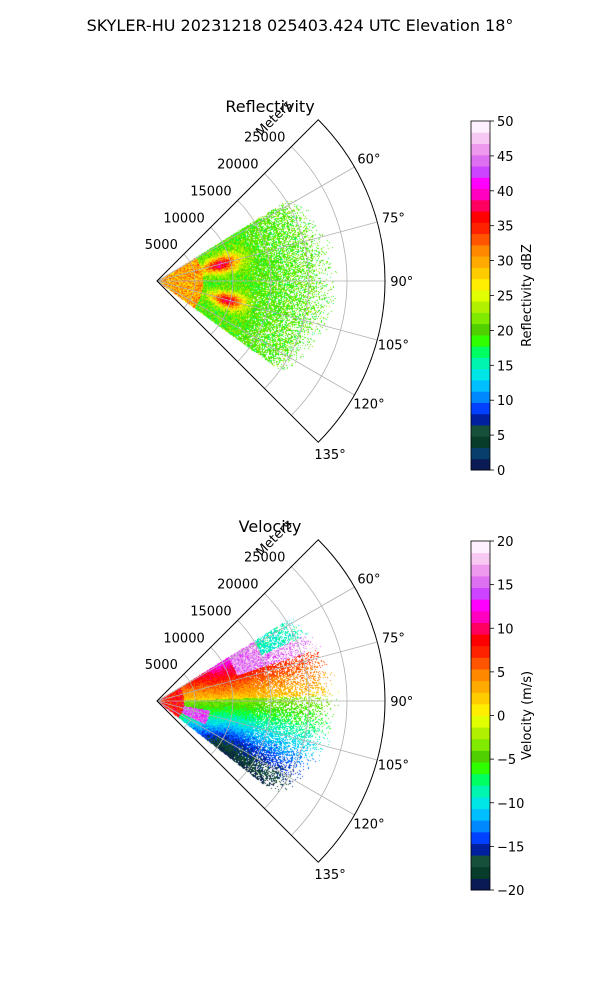 Image resolution: width=600 pixels, height=1000 pixels. What do you see at coordinates (505, 122) in the screenshot?
I see `colorbar-tick-label: 50` at bounding box center [505, 122].